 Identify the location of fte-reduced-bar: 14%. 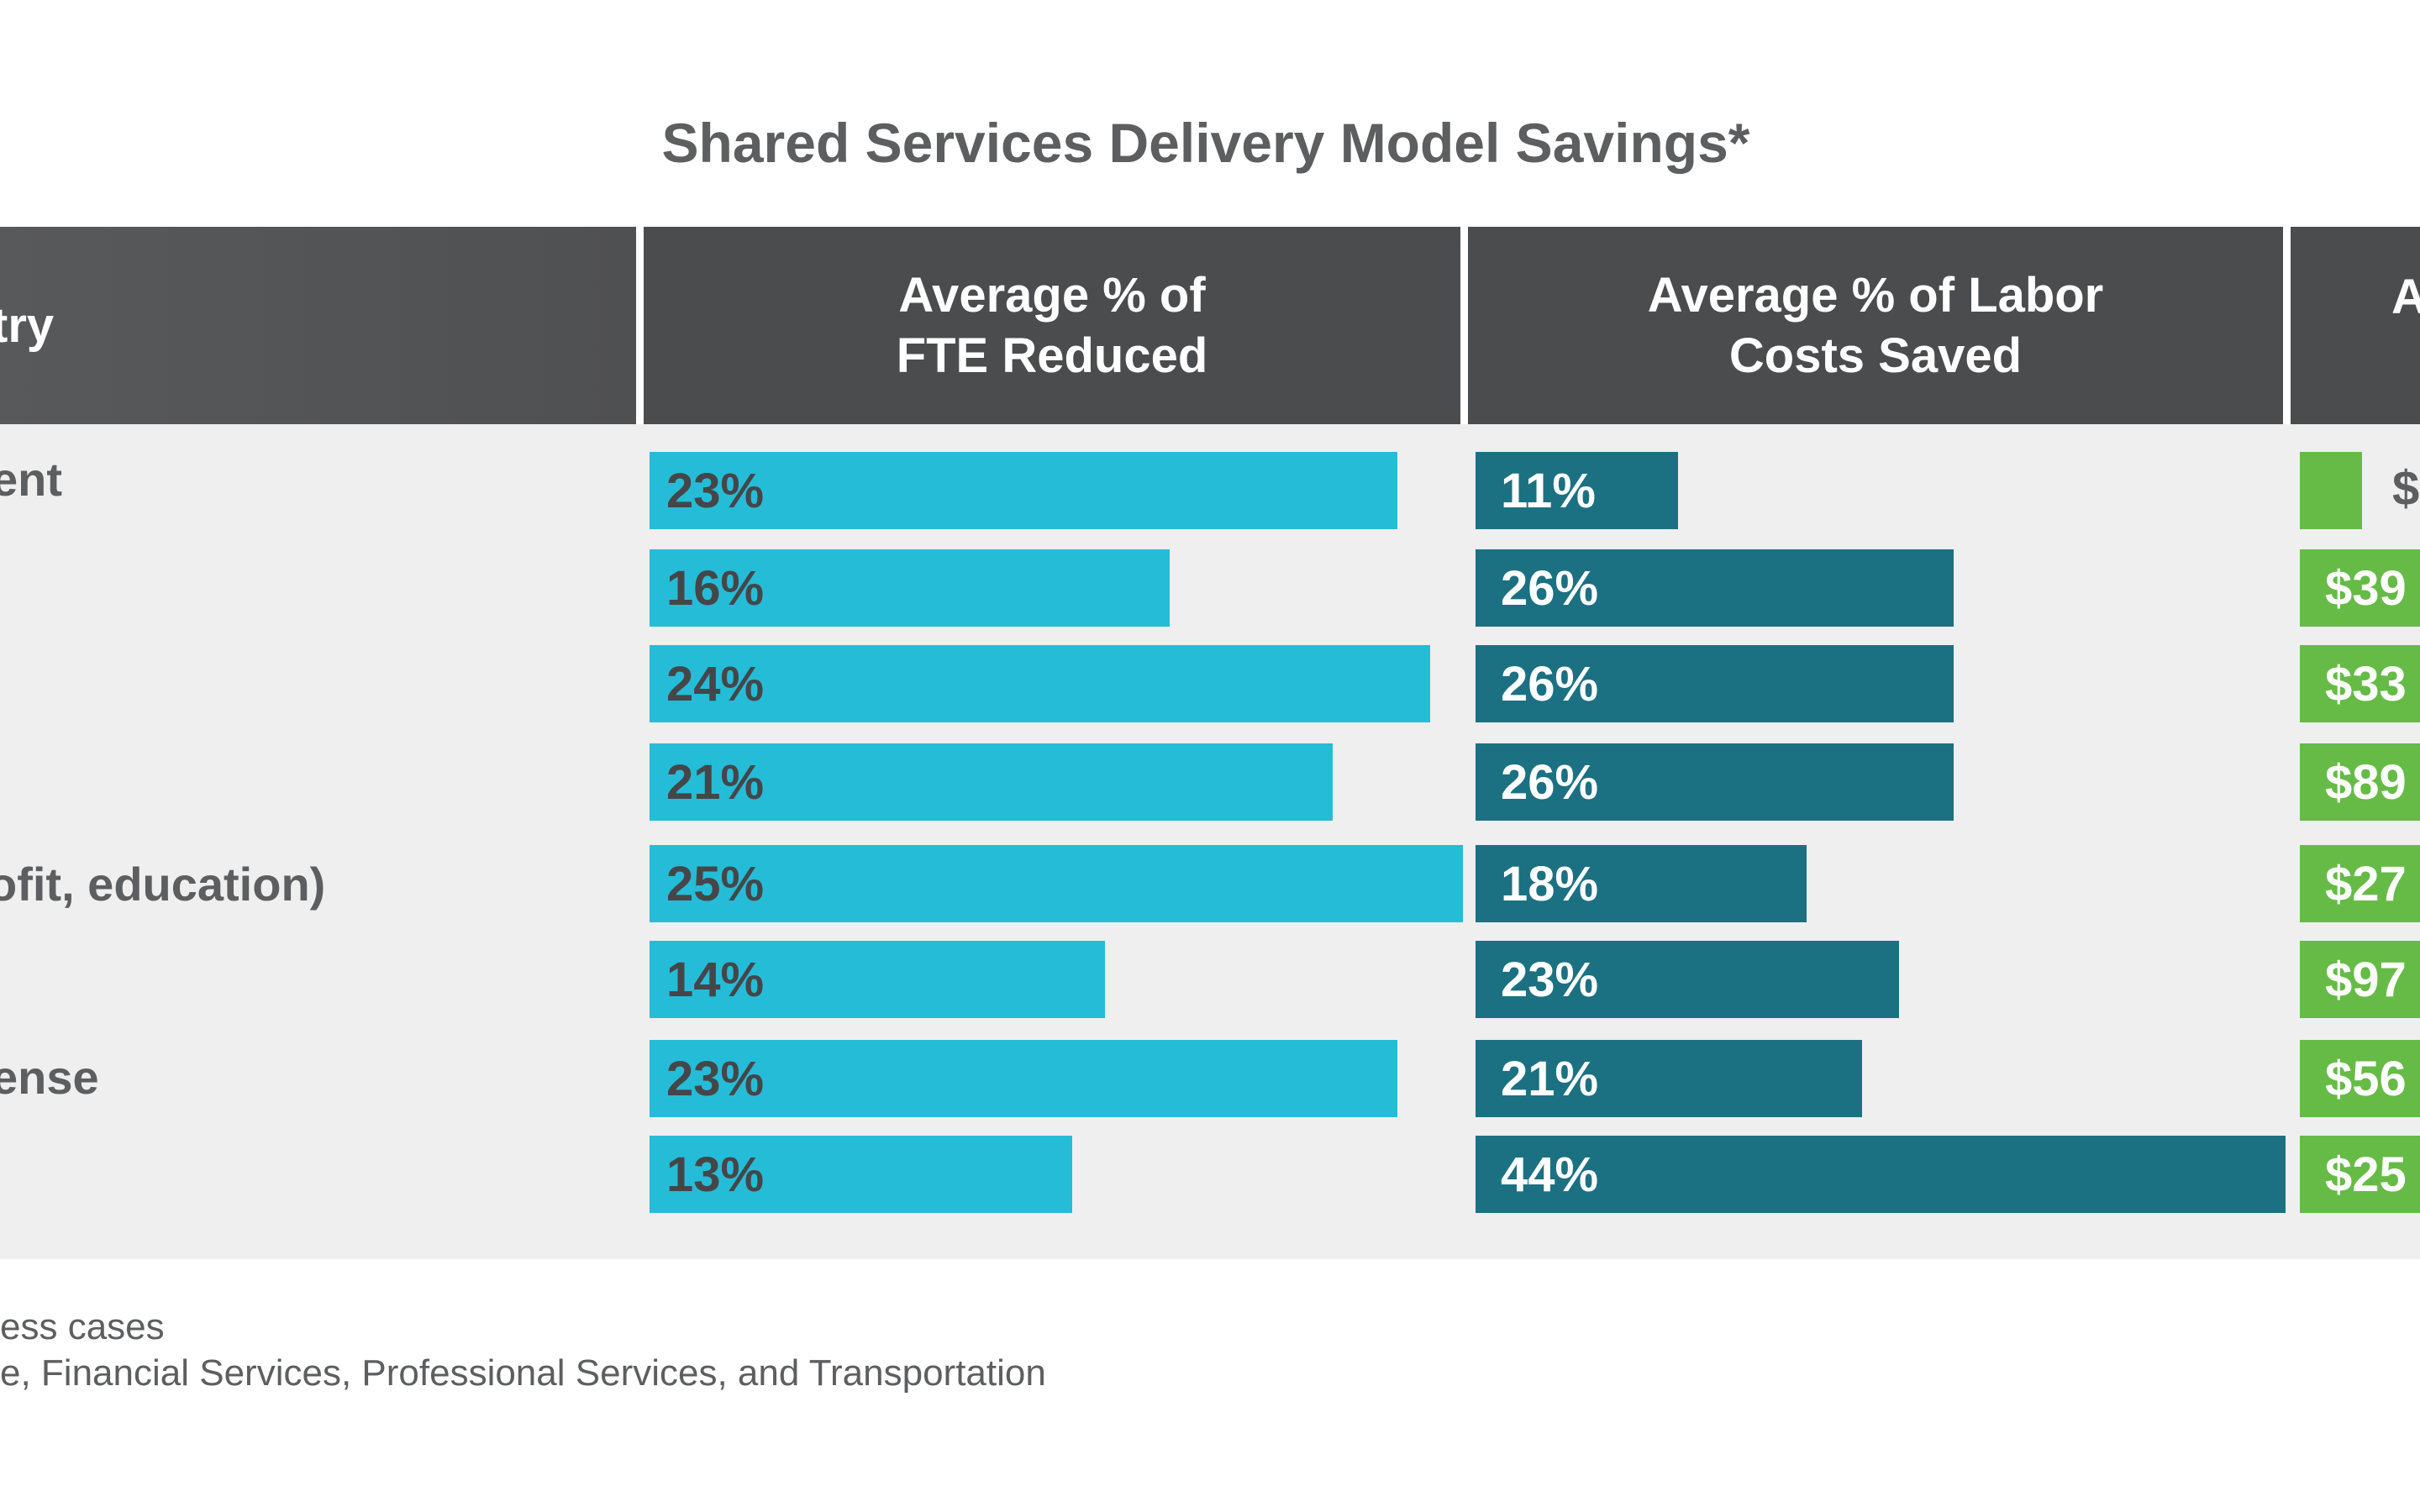
(877, 979).